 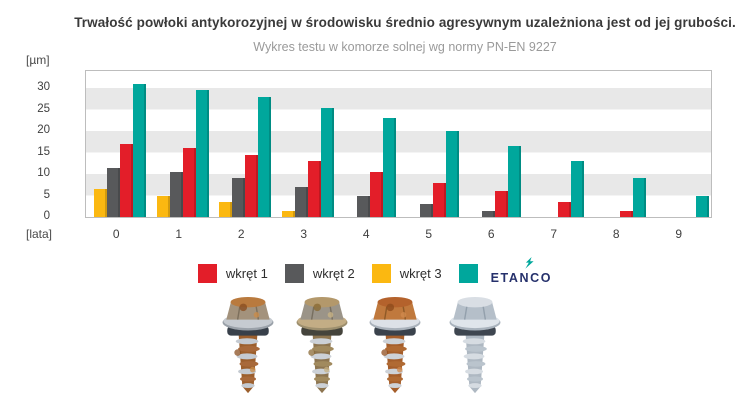 What do you see at coordinates (43, 108) in the screenshot?
I see `y-tick-label: 25` at bounding box center [43, 108].